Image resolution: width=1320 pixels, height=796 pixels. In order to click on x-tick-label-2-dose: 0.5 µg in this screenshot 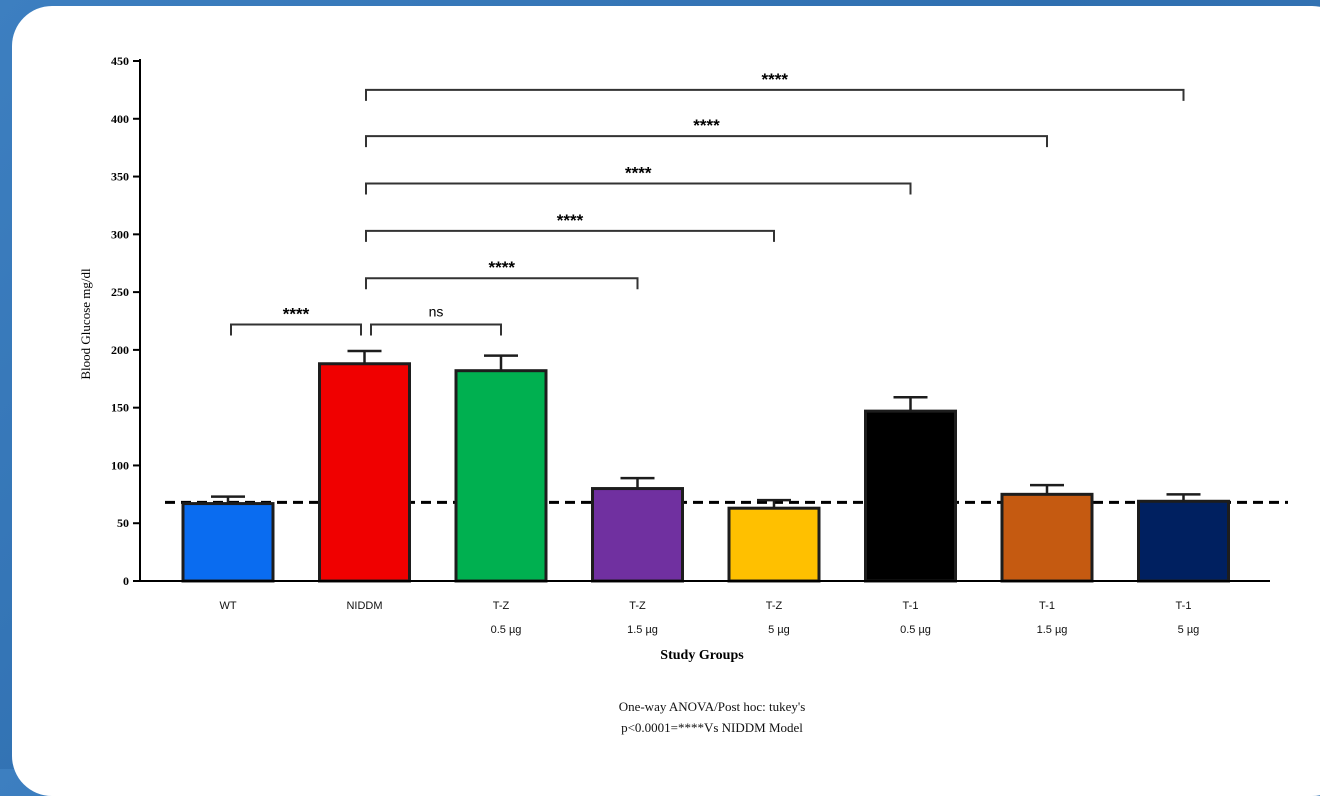, I will do `click(506, 630)`.